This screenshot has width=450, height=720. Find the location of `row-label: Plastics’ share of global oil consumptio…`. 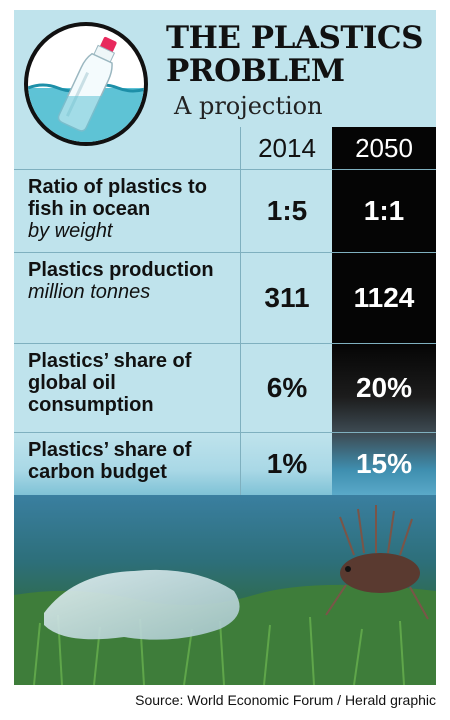

row-label: Plastics’ share of global oil consumptio… is located at coordinates (133, 383).